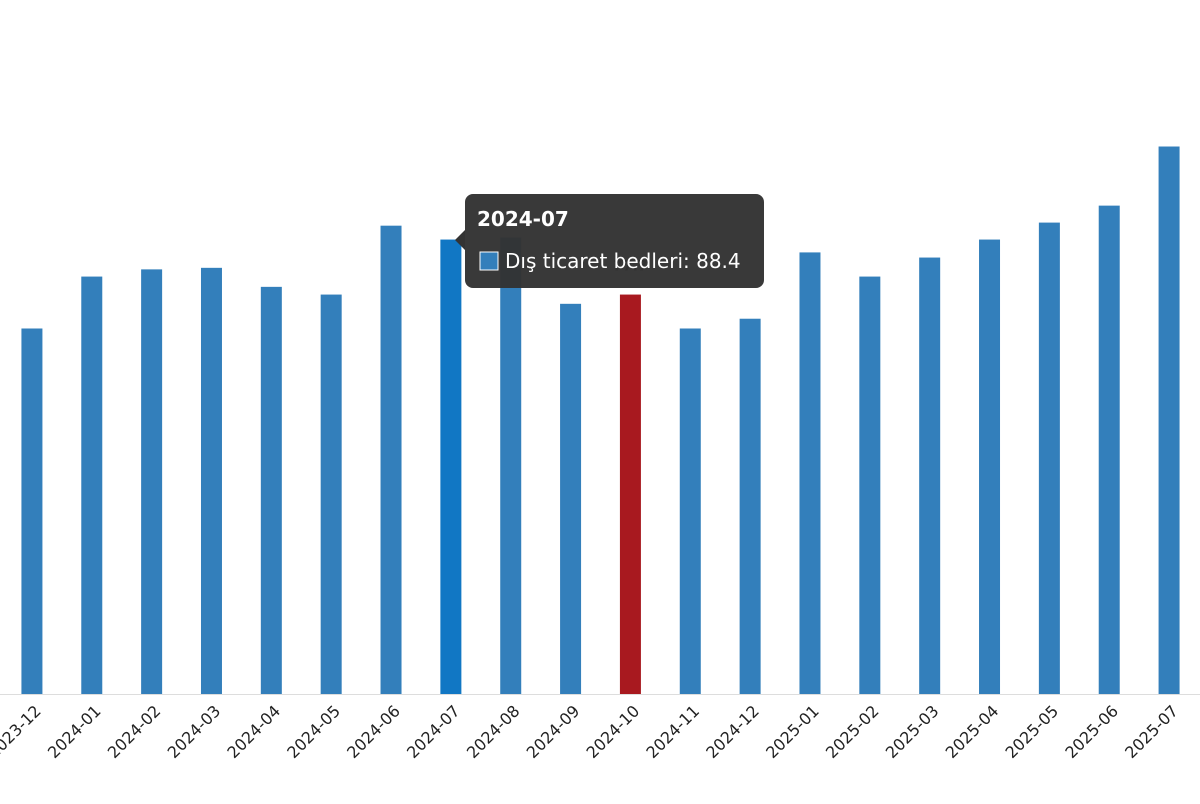  I want to click on x-tick-label: 2024-09, so click(553, 731).